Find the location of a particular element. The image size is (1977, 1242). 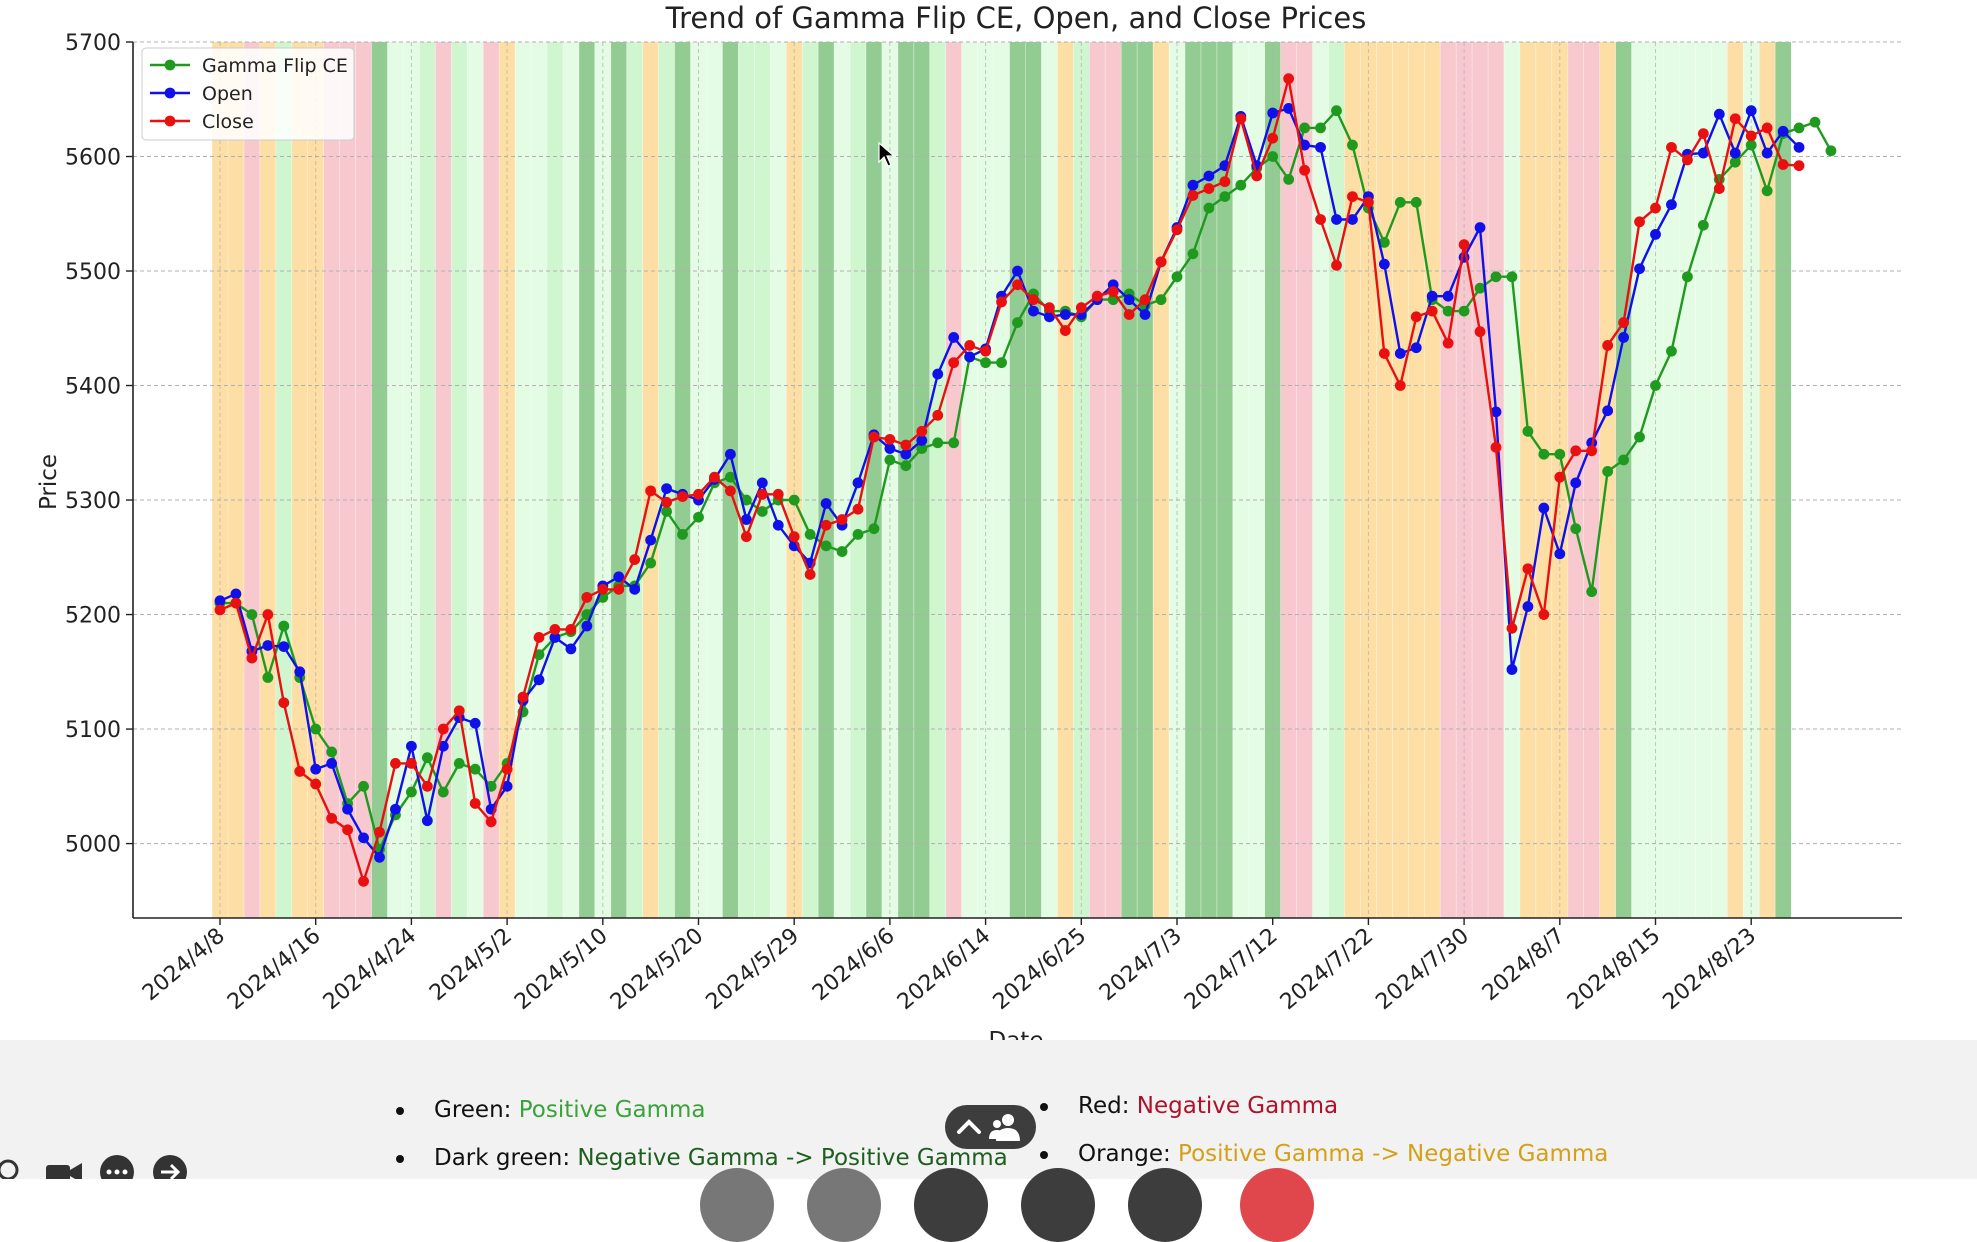

y-tick-label: 5300 is located at coordinates (93, 501).